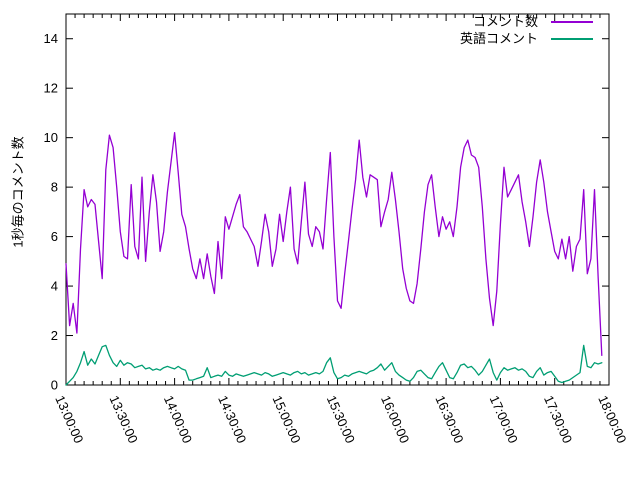  I want to click on legend-item: 英語コメント, so click(526, 39).